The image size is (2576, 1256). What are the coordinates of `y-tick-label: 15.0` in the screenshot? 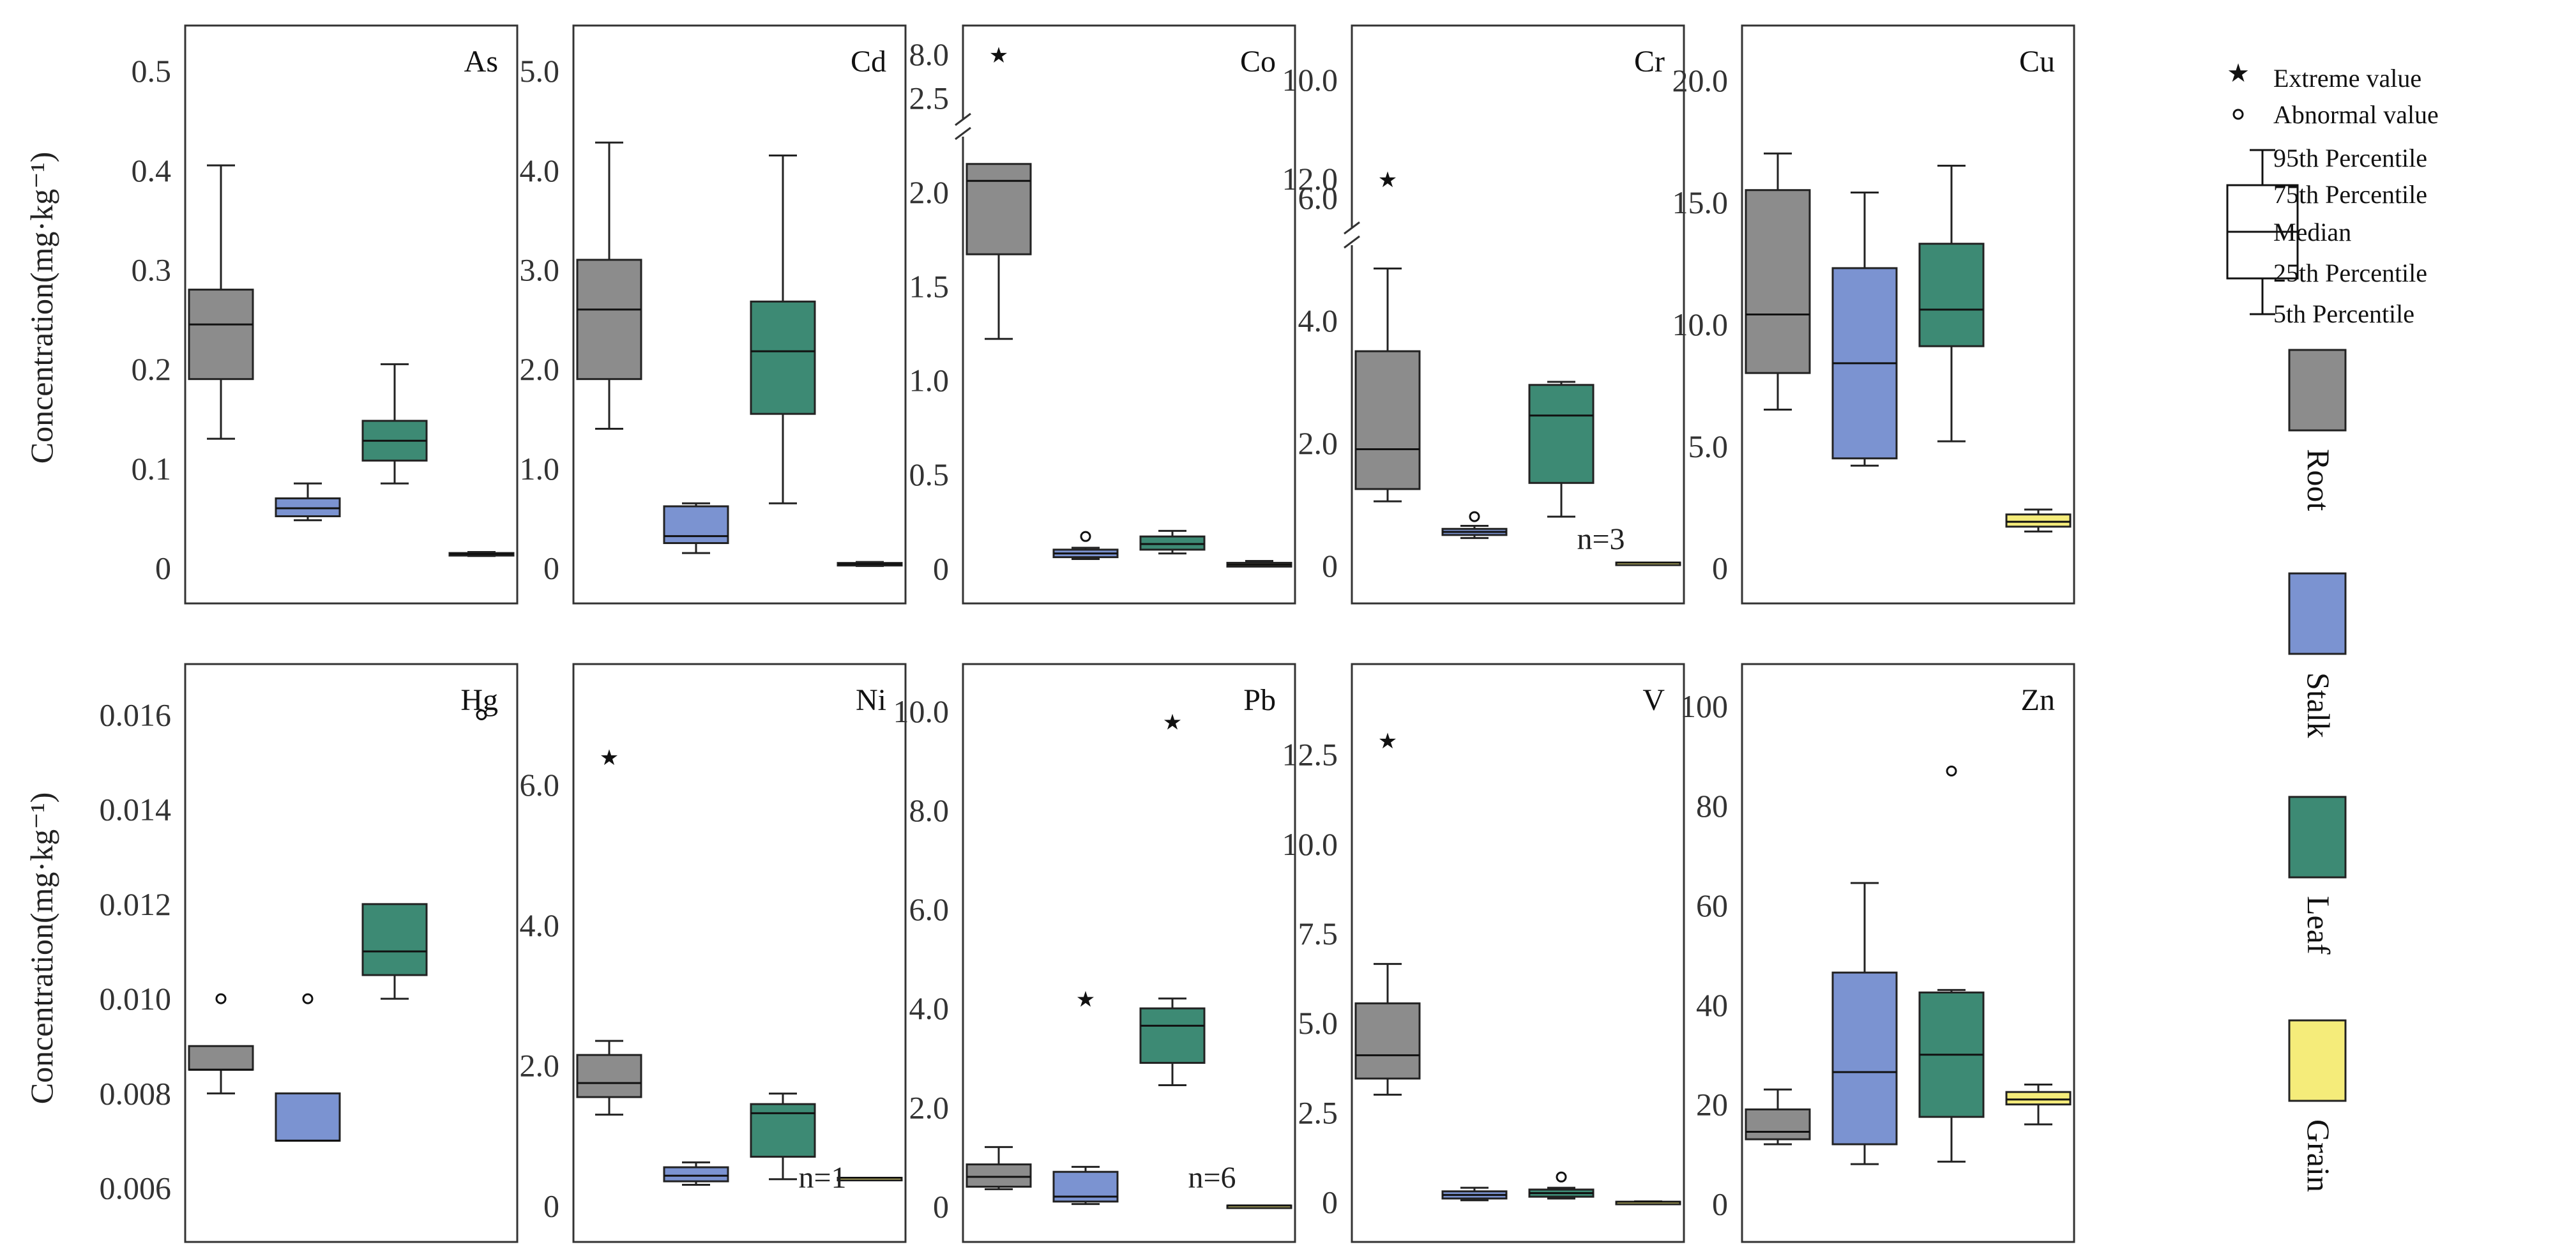 It's located at (1701, 202).